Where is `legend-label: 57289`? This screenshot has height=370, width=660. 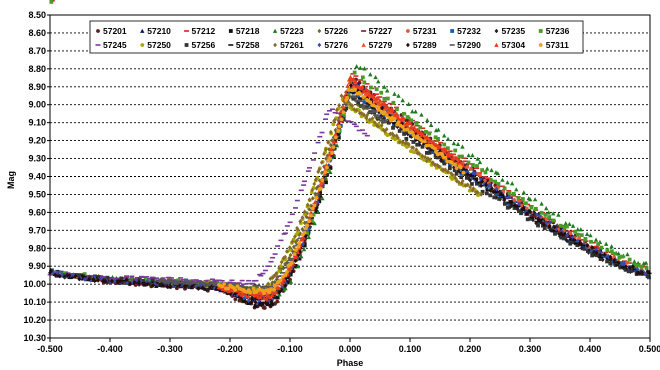
legend-label: 57289 is located at coordinates (425, 45).